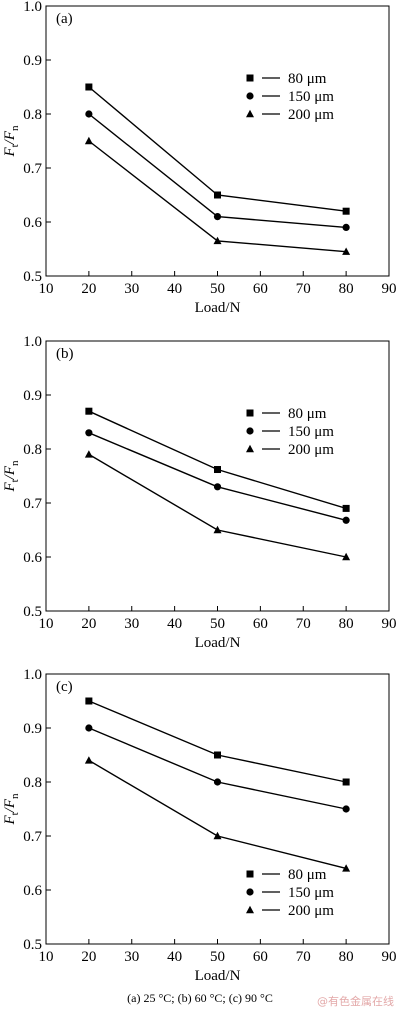 Image resolution: width=400 pixels, height=1014 pixels. What do you see at coordinates (32, 169) in the screenshot?
I see `y-tick-label: 0.7` at bounding box center [32, 169].